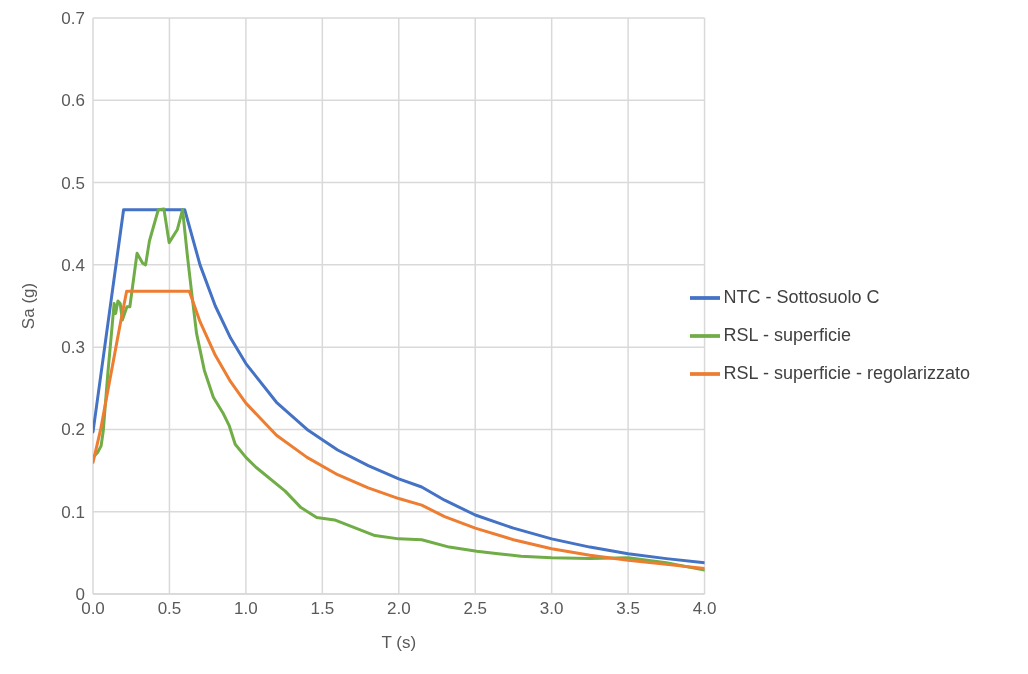 The width and height of the screenshot is (1028, 674). What do you see at coordinates (29, 306) in the screenshot?
I see `y-axis-title: Sa (g)` at bounding box center [29, 306].